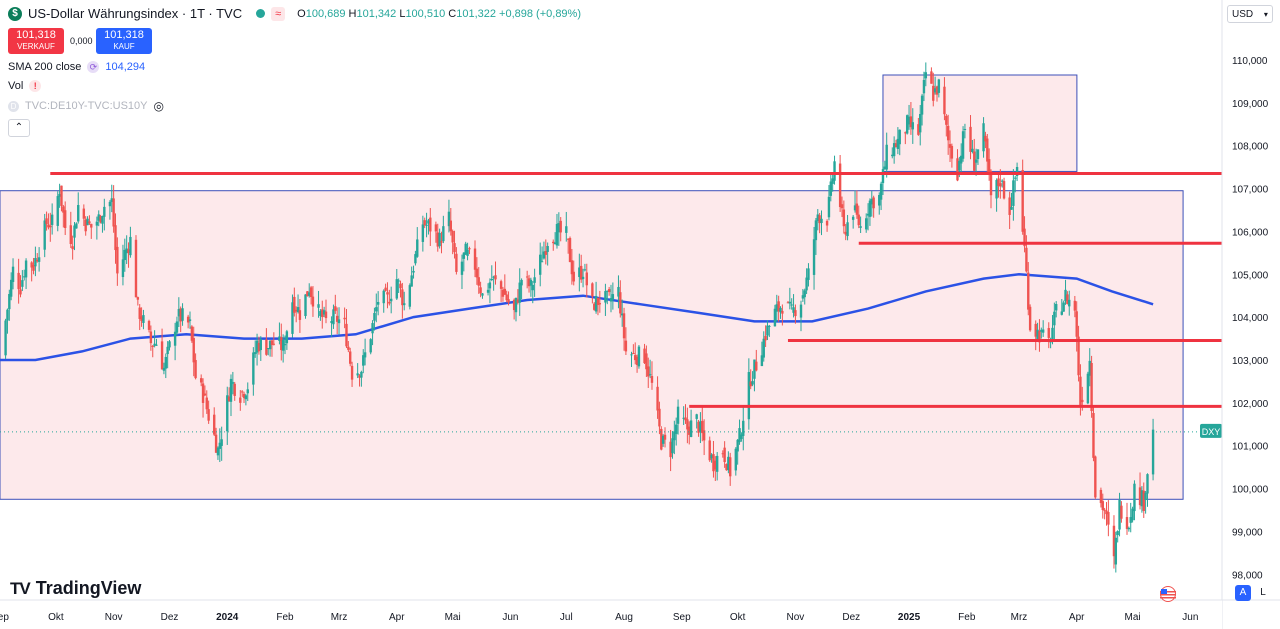 Image resolution: width=1280 pixels, height=629 pixels. Describe the element at coordinates (20, 588) in the screenshot. I see `tradingview-logo-icon: TV` at that location.